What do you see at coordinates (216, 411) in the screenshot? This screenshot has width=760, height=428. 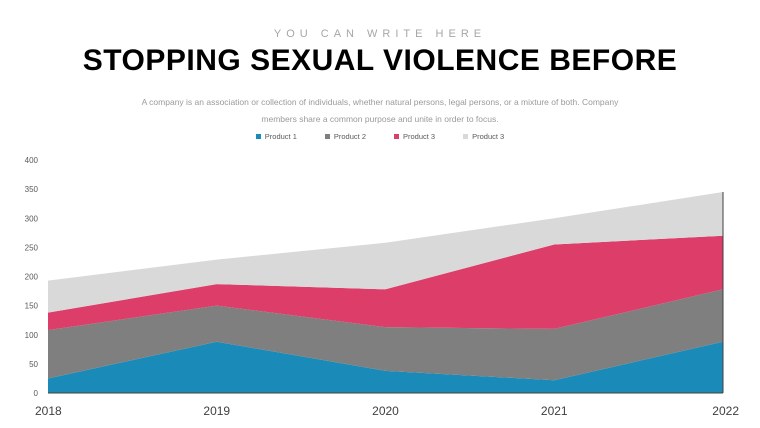 I see `x-tick-label: 2019` at bounding box center [216, 411].